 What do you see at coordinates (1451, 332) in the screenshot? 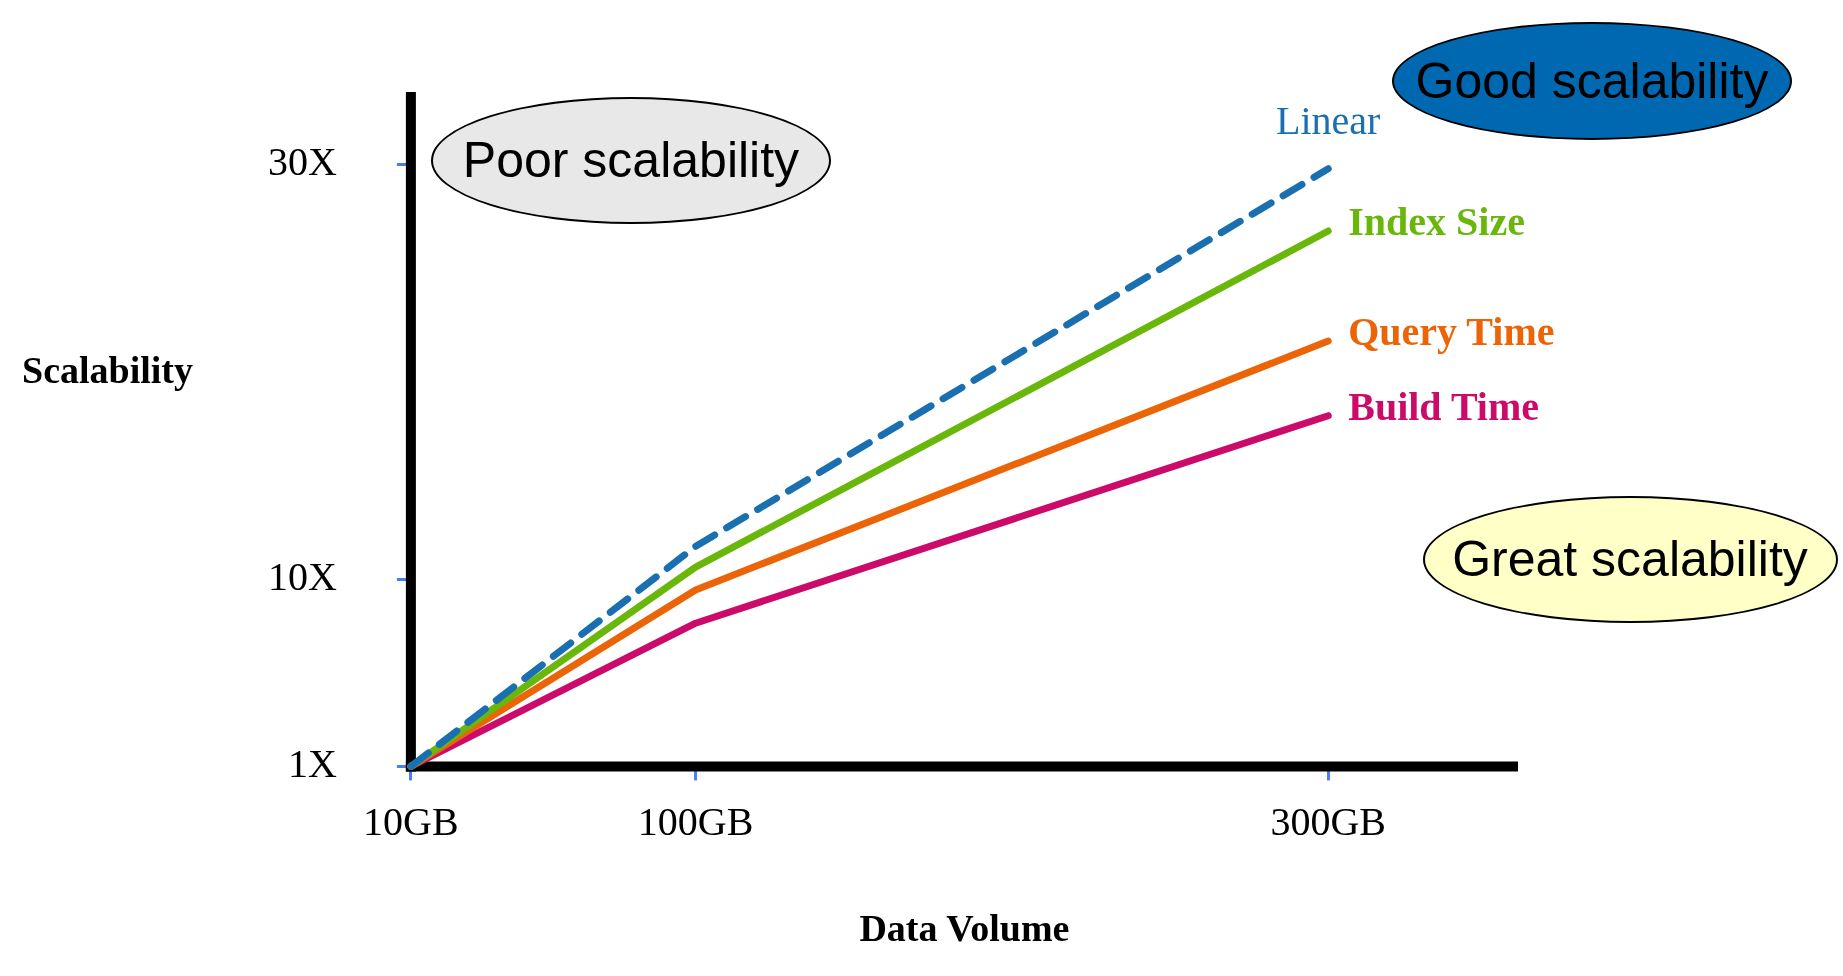
I see `series-label: Query Time` at bounding box center [1451, 332].